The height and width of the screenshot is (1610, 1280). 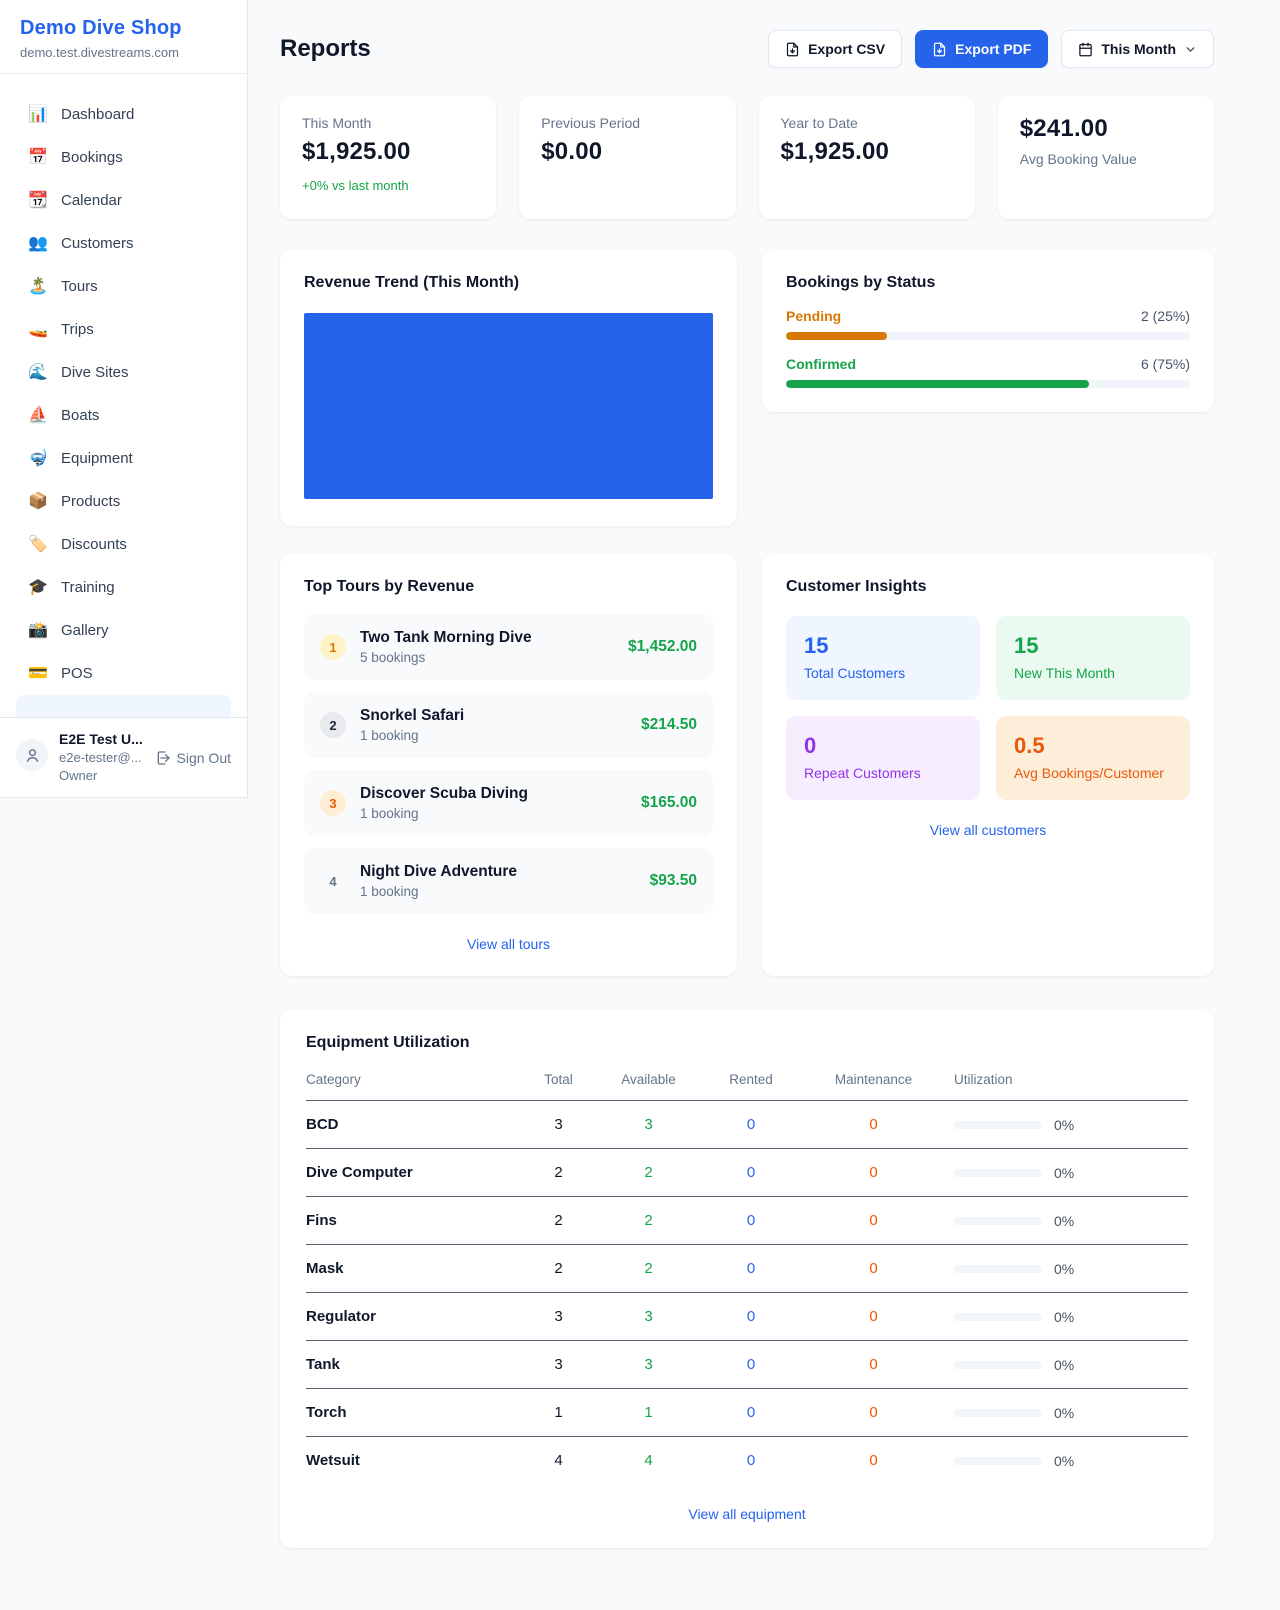 I want to click on sidebar-item-label: Dive Sites, so click(x=95, y=372).